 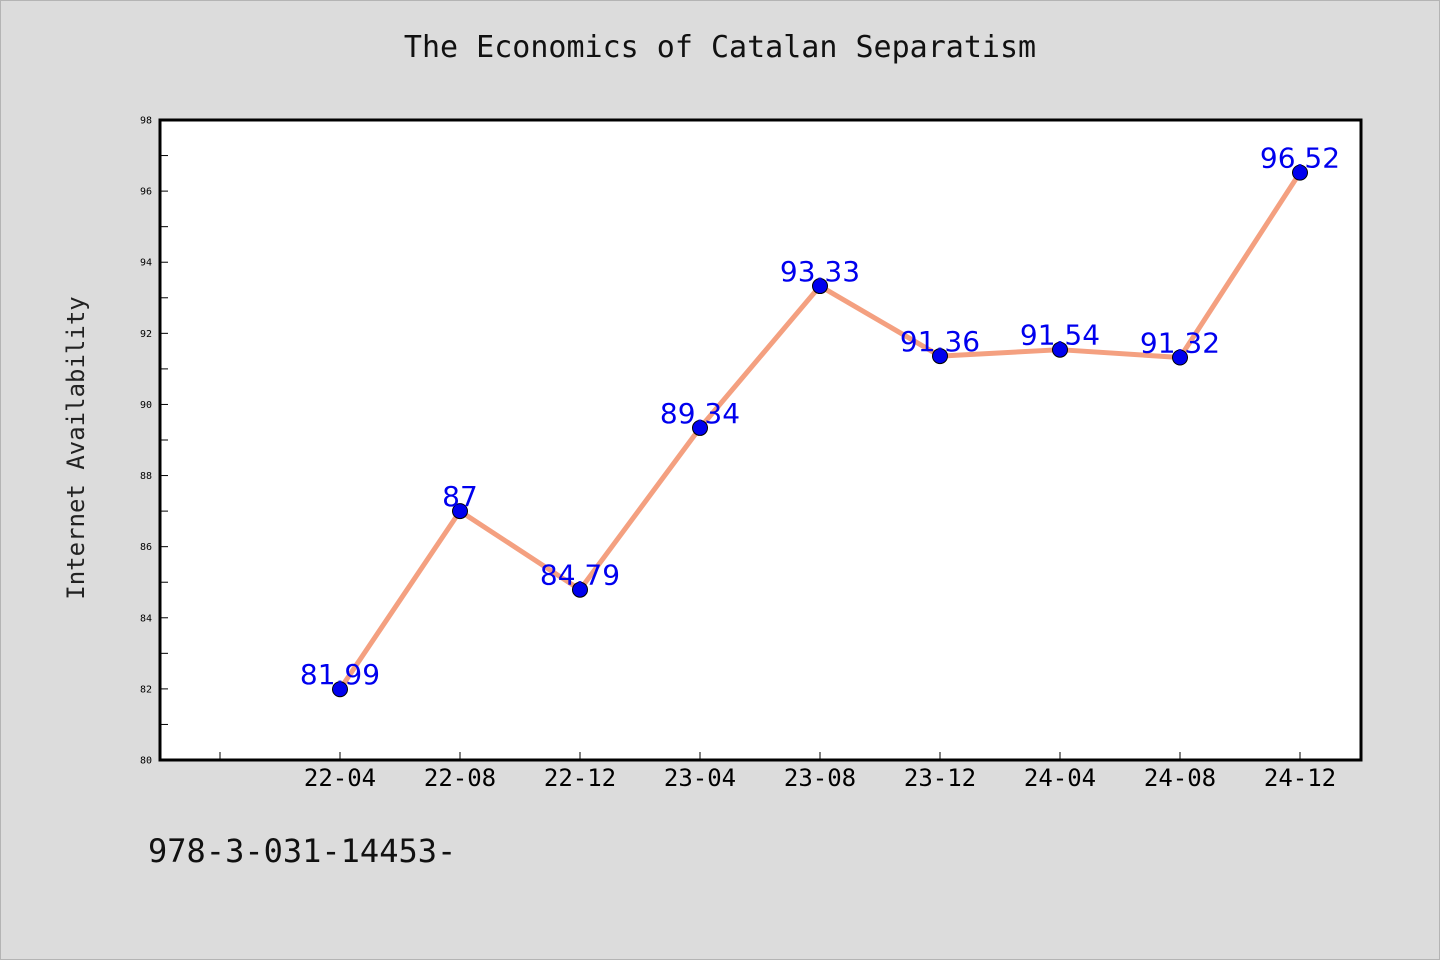 I want to click on x-tick-label: 22-04, so click(x=340, y=778).